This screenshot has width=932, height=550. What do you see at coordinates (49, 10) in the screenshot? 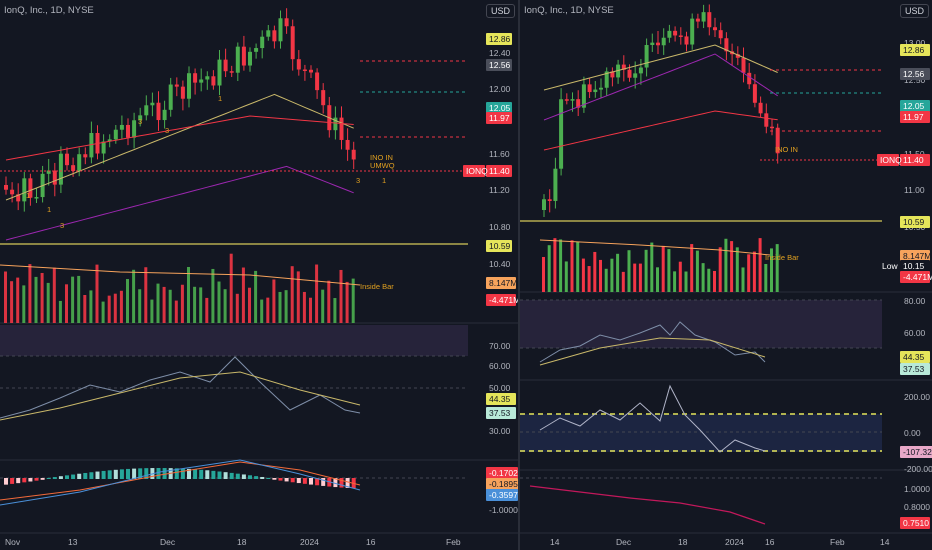
I see `left-symbol-title: IonQ, Inc., 1D, NYSE` at bounding box center [49, 10].